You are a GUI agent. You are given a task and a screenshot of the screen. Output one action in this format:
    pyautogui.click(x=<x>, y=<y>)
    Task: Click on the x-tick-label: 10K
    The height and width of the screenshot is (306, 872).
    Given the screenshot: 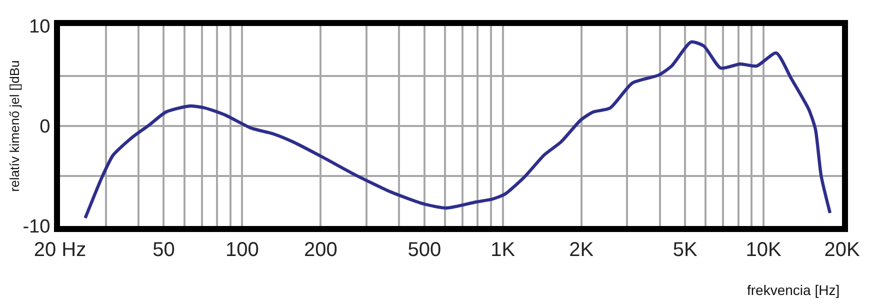 What is the action you would take?
    pyautogui.click(x=764, y=250)
    